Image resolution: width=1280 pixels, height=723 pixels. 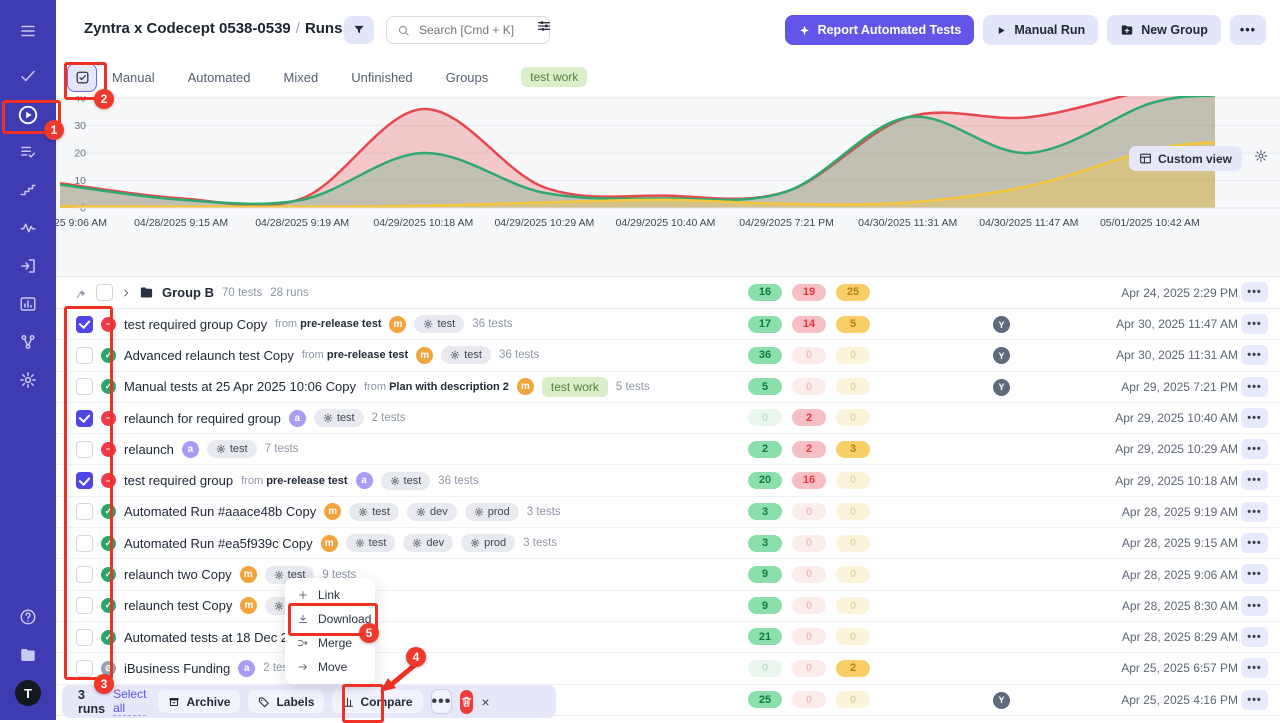 I want to click on labels-button: Labels, so click(x=286, y=701).